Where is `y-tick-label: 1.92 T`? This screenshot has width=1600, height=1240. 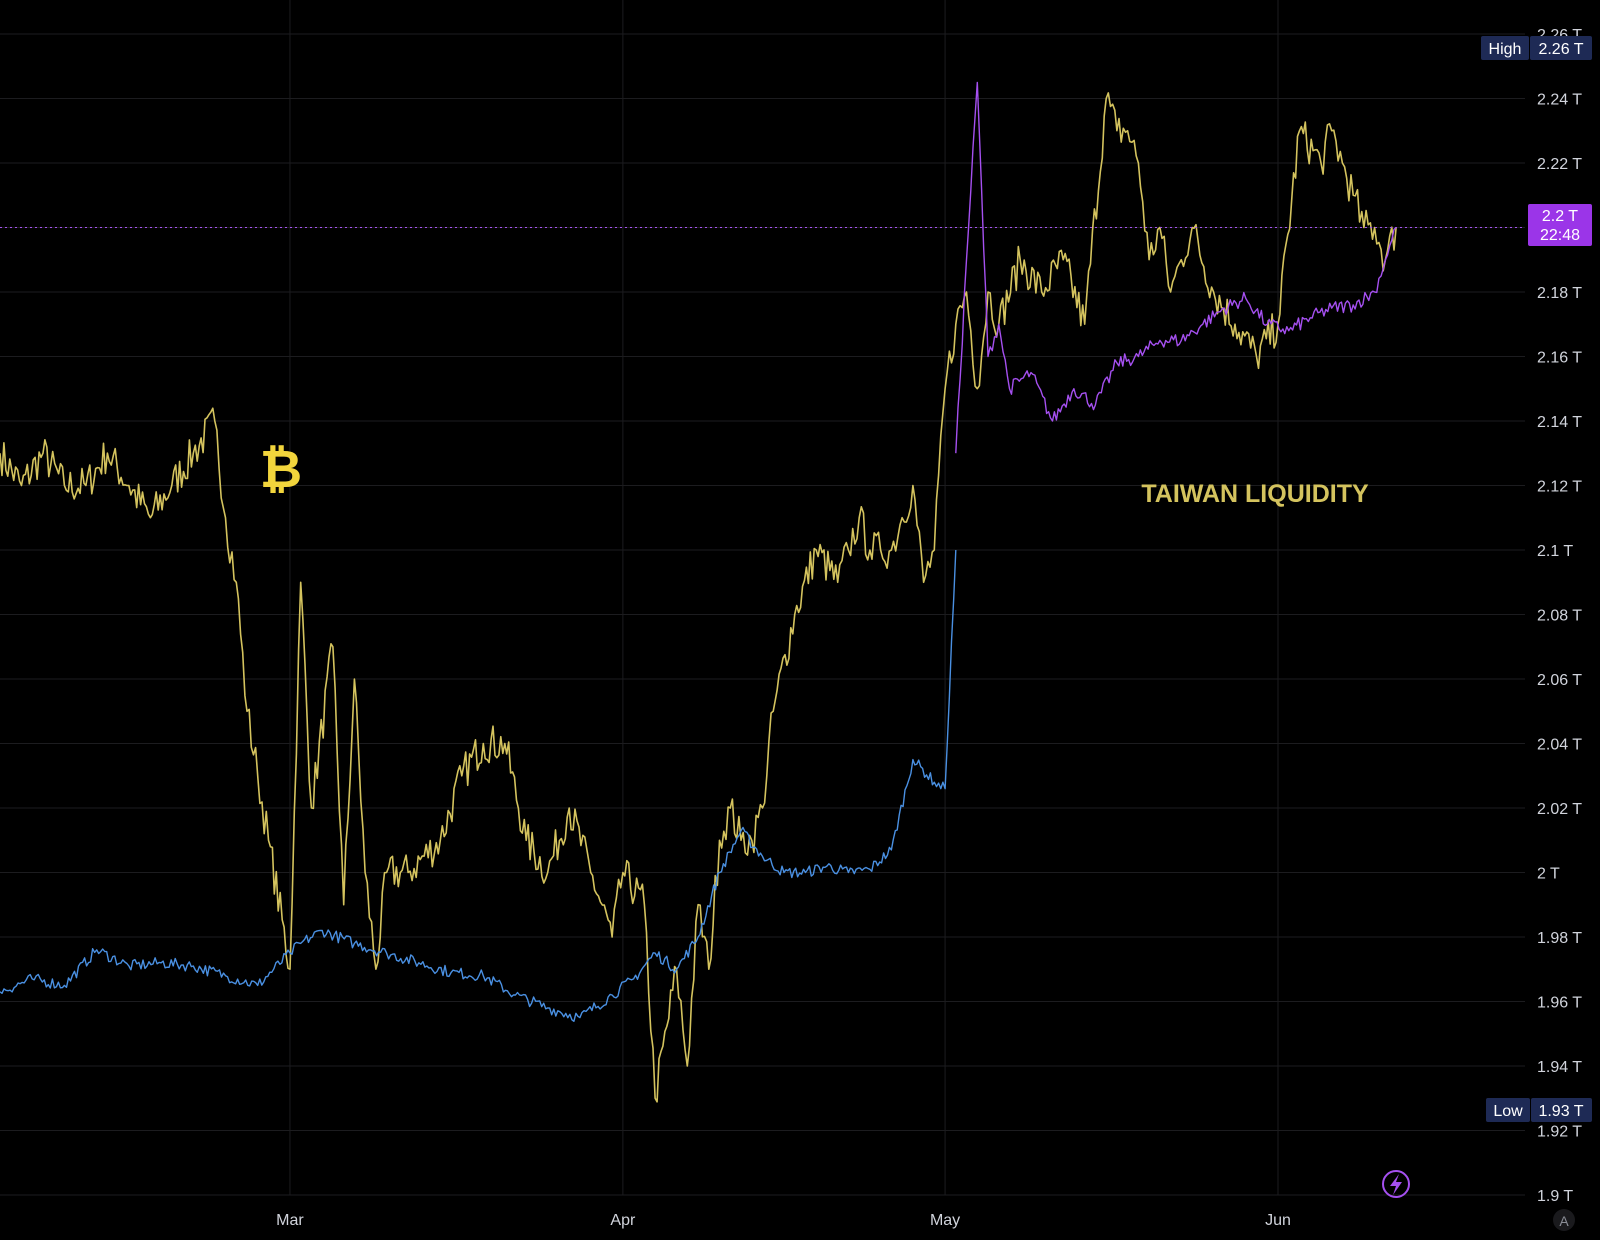 y-tick-label: 1.92 T is located at coordinates (1559, 1132).